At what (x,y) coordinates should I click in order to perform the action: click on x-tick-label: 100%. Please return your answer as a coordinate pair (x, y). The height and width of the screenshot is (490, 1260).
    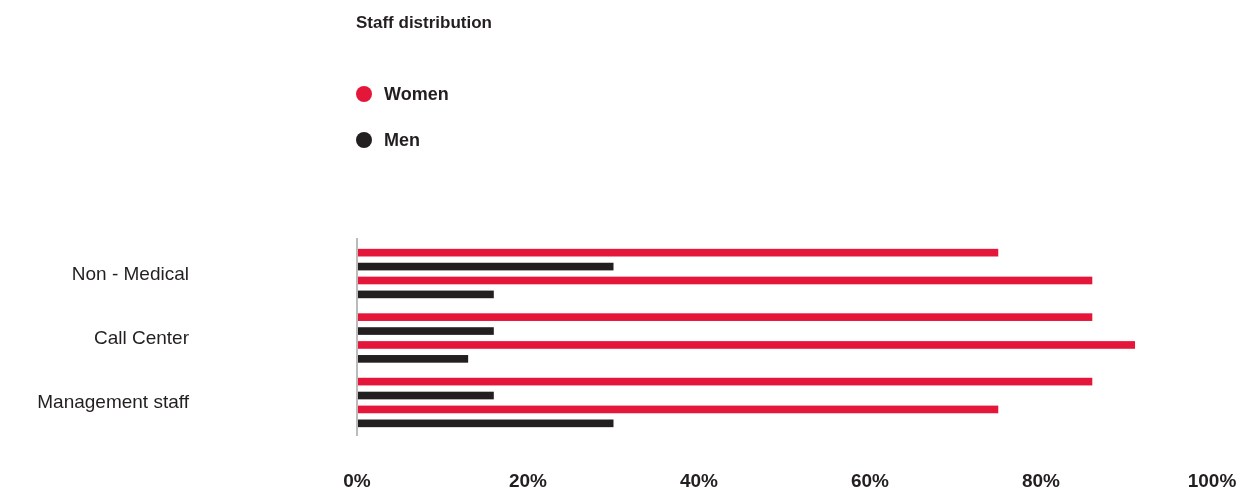
    Looking at the image, I should click on (1212, 480).